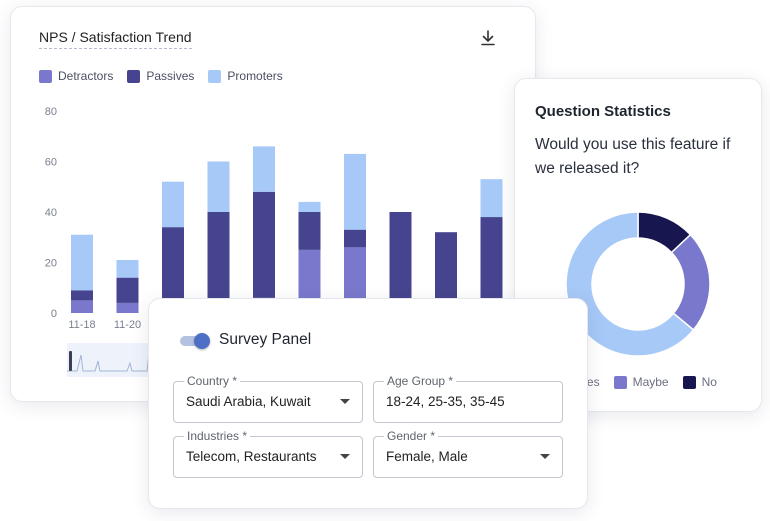 The image size is (770, 521). What do you see at coordinates (445, 401) in the screenshot?
I see `age-group-value: 18-24, 25-35, 35-45` at bounding box center [445, 401].